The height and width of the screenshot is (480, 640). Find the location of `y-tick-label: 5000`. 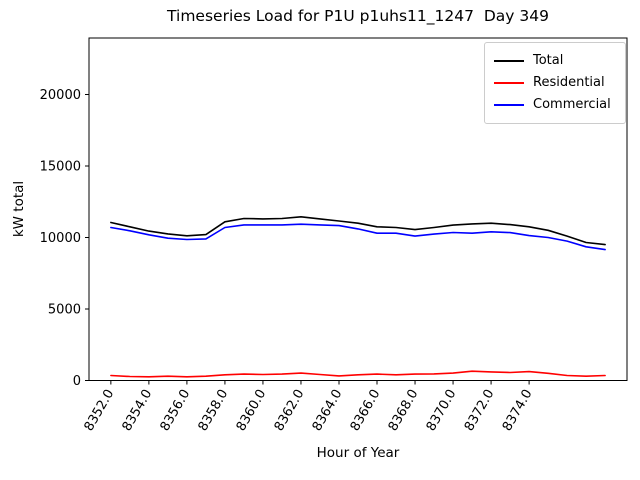

y-tick-label: 5000 is located at coordinates (64, 309).